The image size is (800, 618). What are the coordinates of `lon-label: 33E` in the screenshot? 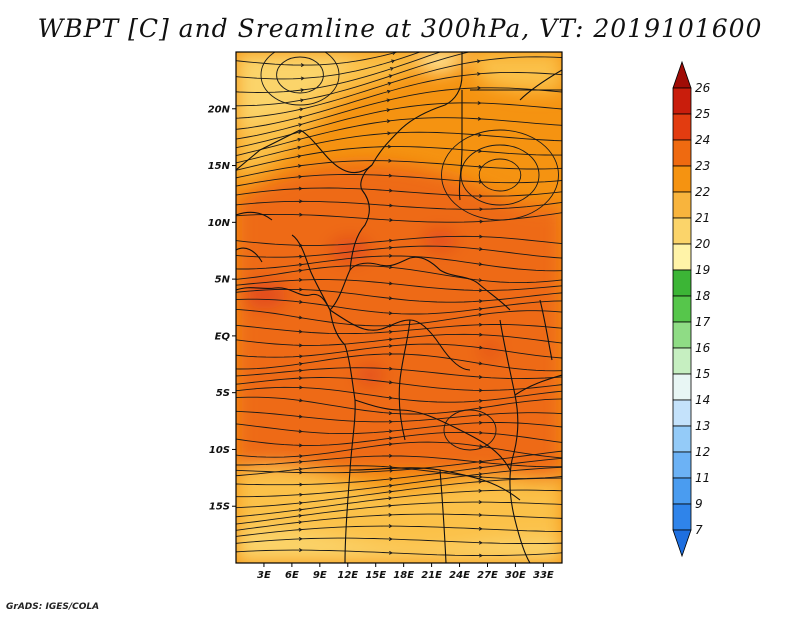 It's located at (543, 575).